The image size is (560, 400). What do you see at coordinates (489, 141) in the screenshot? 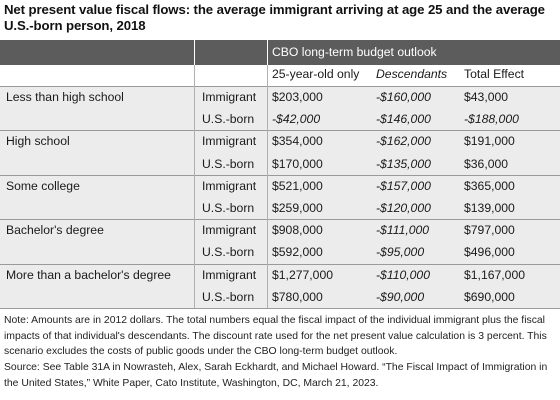
I see `cell-total-effect: $191,000` at bounding box center [489, 141].